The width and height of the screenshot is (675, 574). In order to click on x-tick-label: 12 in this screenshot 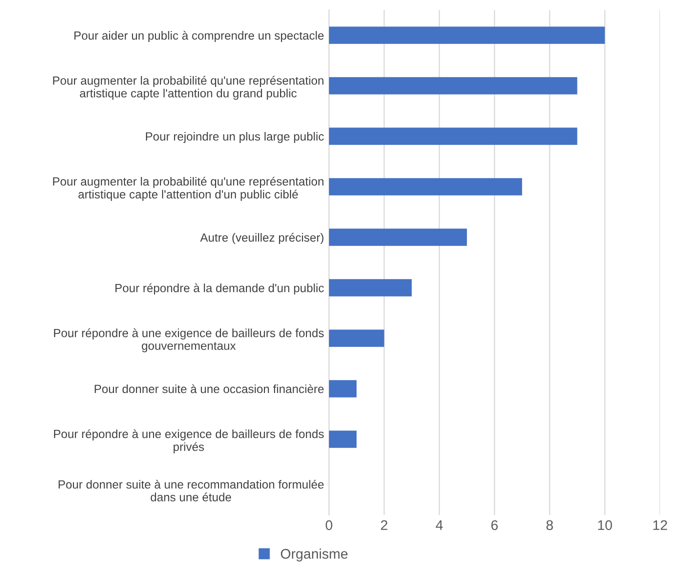, I will do `click(660, 525)`.